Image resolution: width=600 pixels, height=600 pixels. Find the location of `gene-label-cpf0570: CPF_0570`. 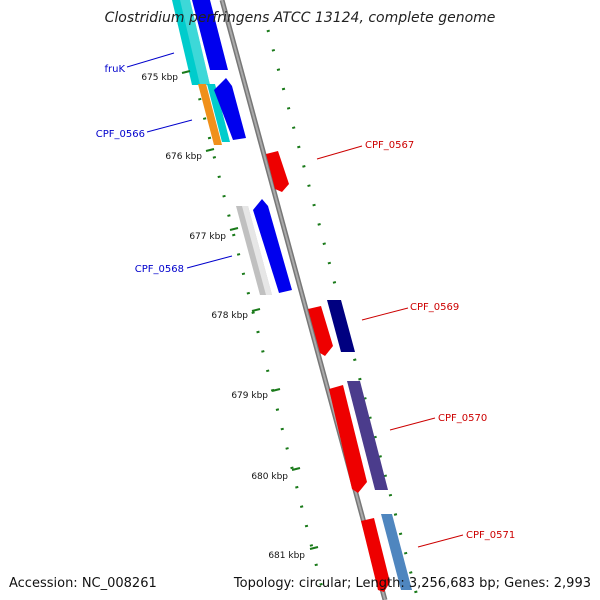

gene-label-cpf0570: CPF_0570 is located at coordinates (462, 418).